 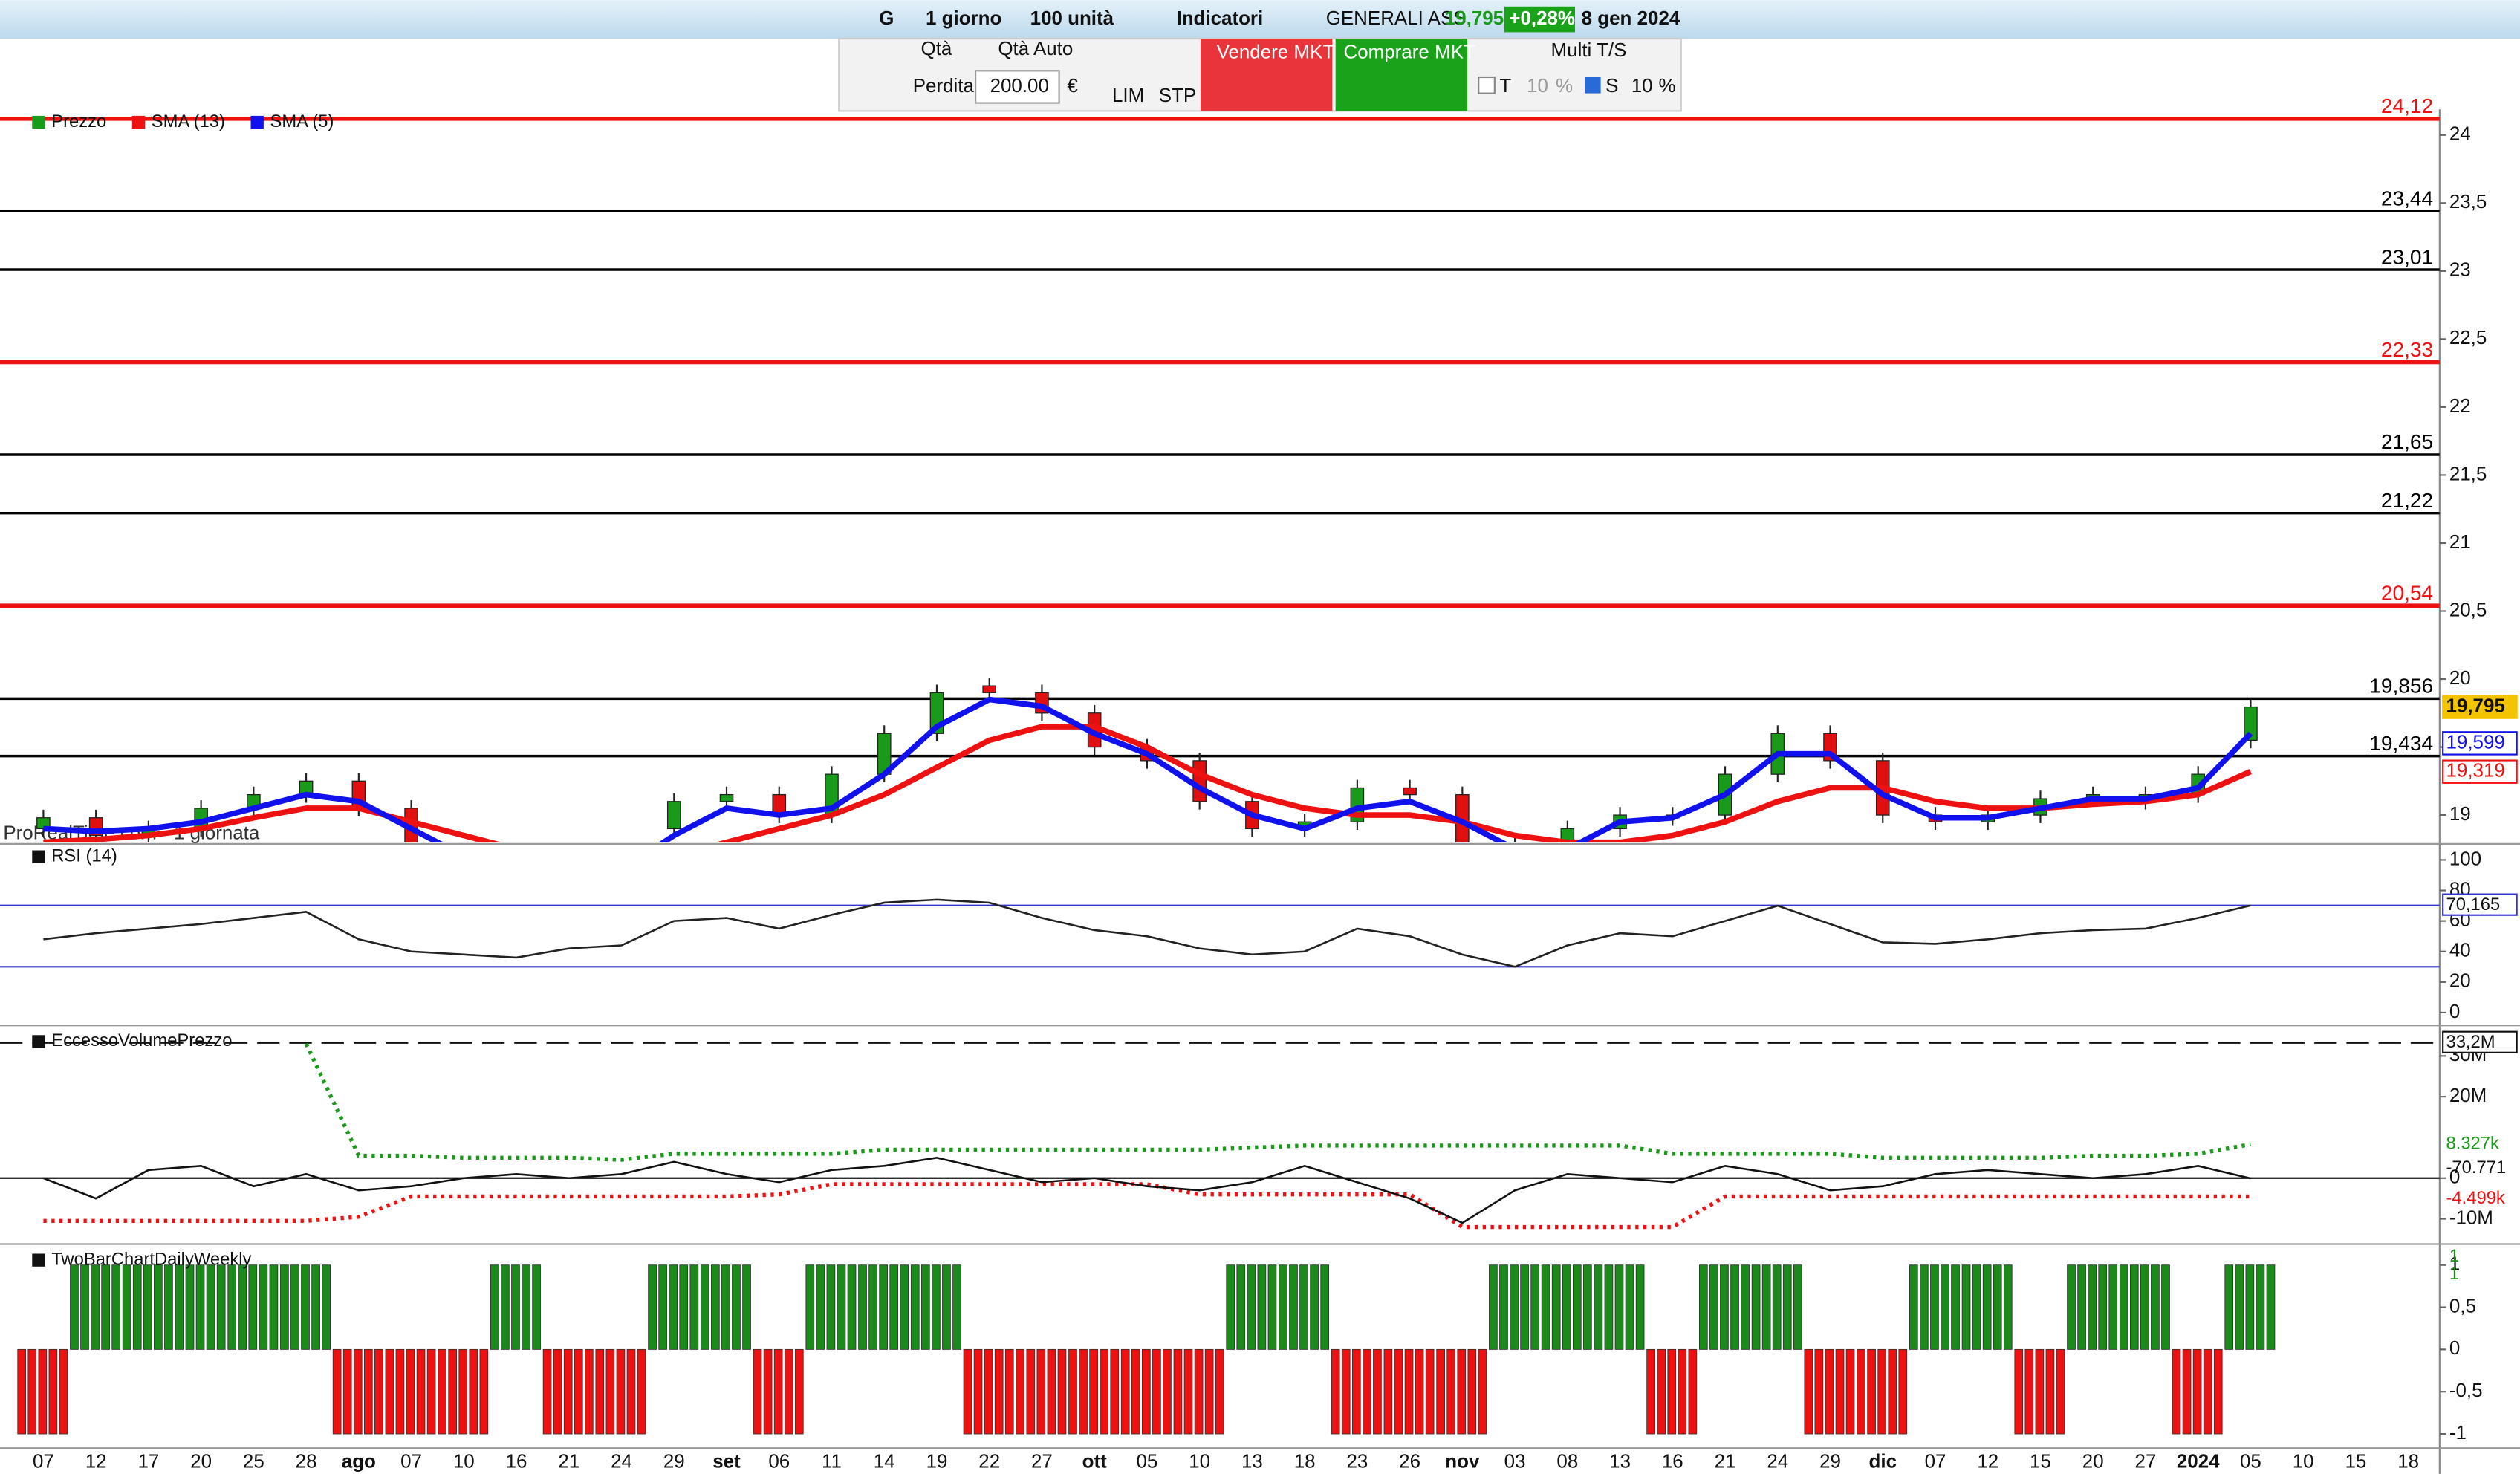 What do you see at coordinates (1036, 49) in the screenshot?
I see `qty-auto: Qtà Auto` at bounding box center [1036, 49].